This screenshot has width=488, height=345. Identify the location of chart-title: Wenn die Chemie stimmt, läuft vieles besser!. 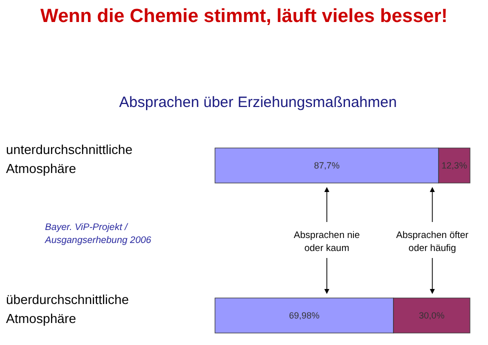
(244, 16).